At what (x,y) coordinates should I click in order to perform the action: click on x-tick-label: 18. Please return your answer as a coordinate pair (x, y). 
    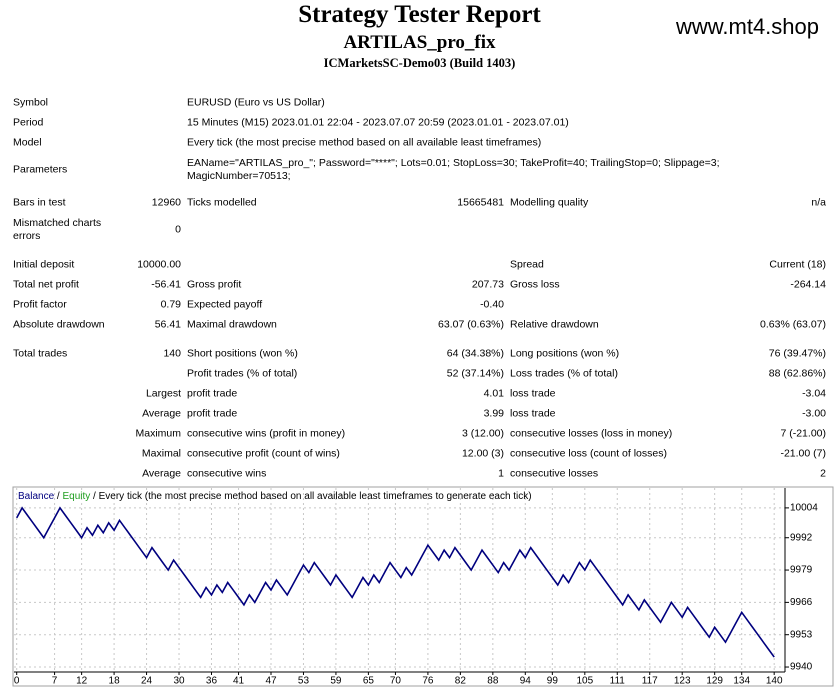
    Looking at the image, I should click on (115, 681).